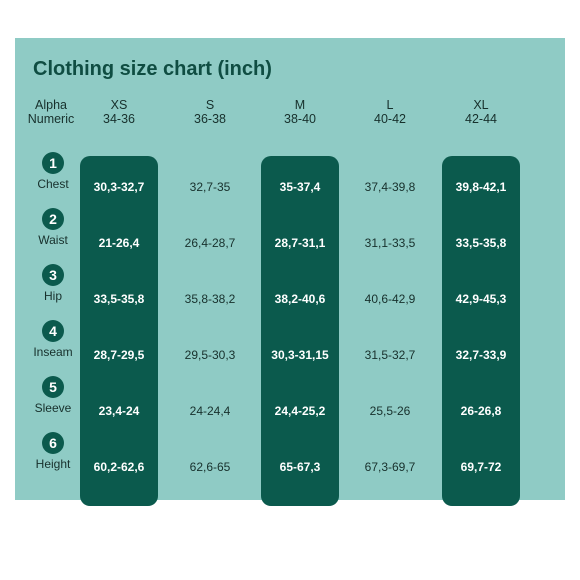 This screenshot has height=580, width=580. Describe the element at coordinates (481, 411) in the screenshot. I see `size-value-cell: 26-26,8` at that location.